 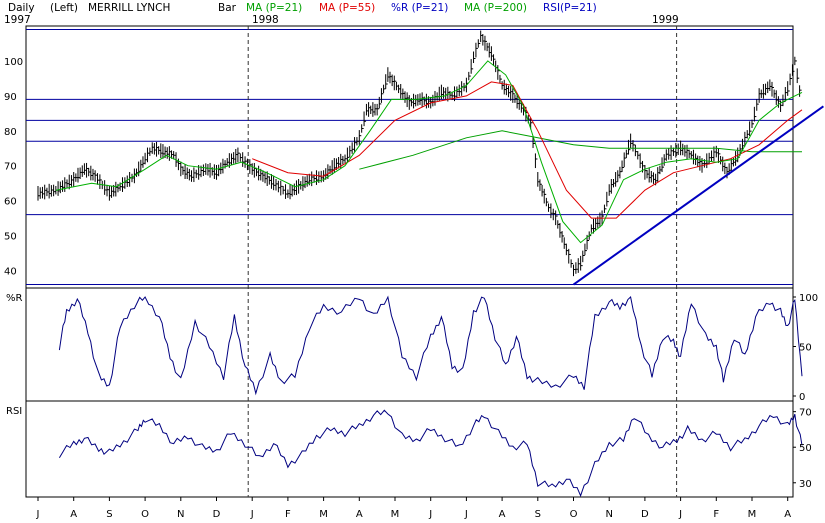 What do you see at coordinates (10, 272) in the screenshot?
I see `y-tick-label: 40` at bounding box center [10, 272].